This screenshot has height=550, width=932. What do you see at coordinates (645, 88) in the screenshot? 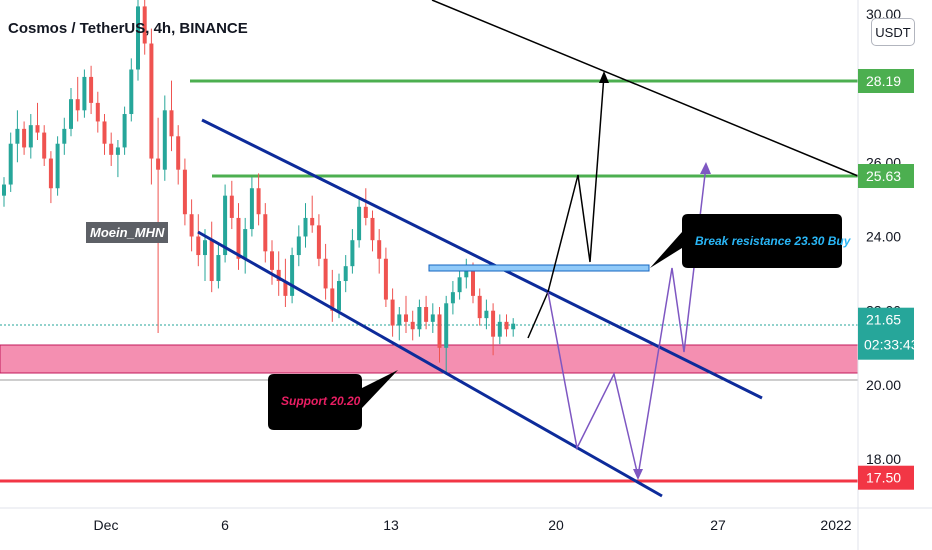
I see `long-term-trendline` at bounding box center [645, 88].